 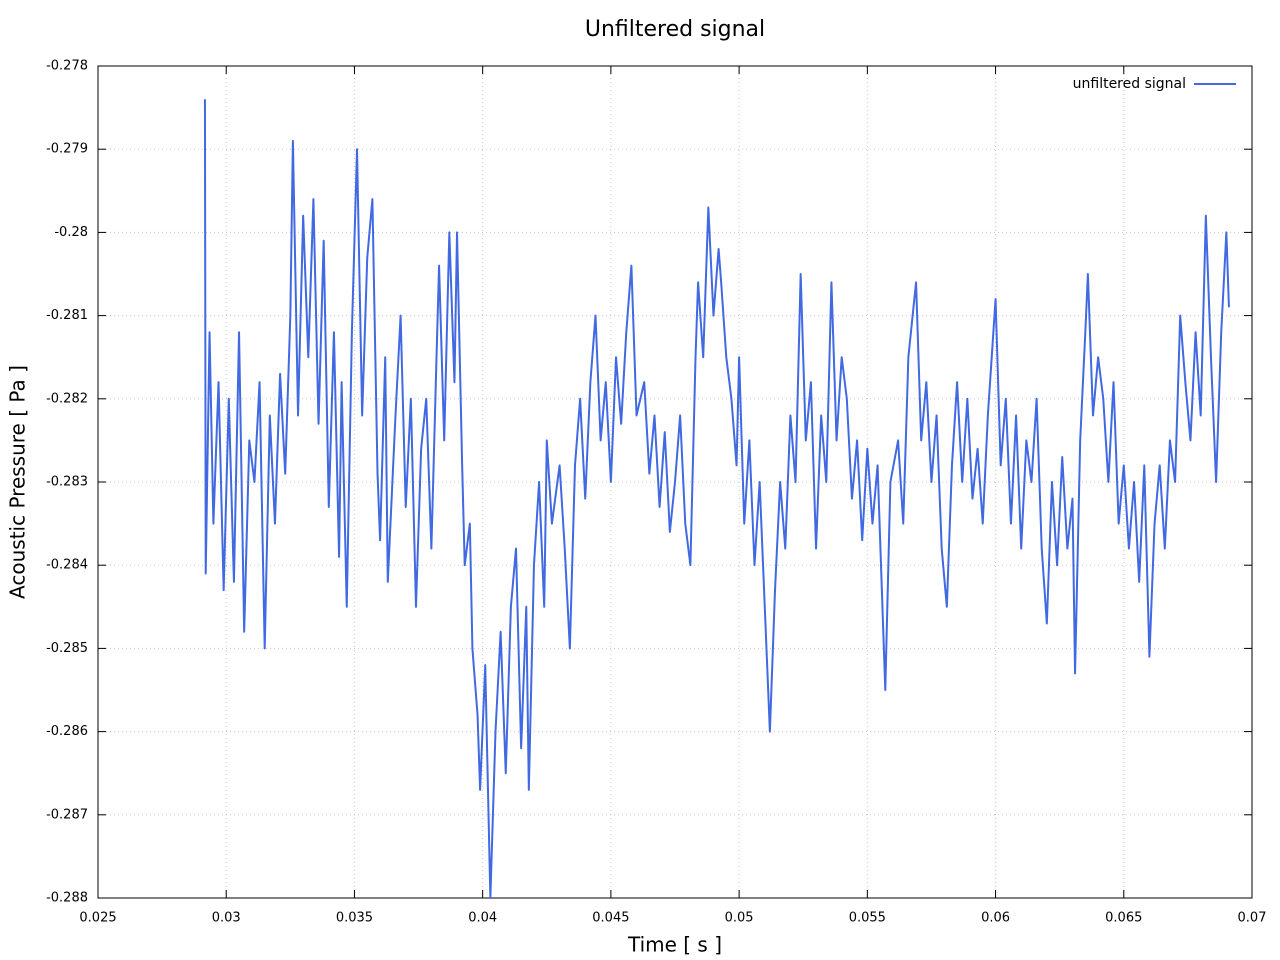 I want to click on x-tick-label: 0.025, so click(x=97, y=918).